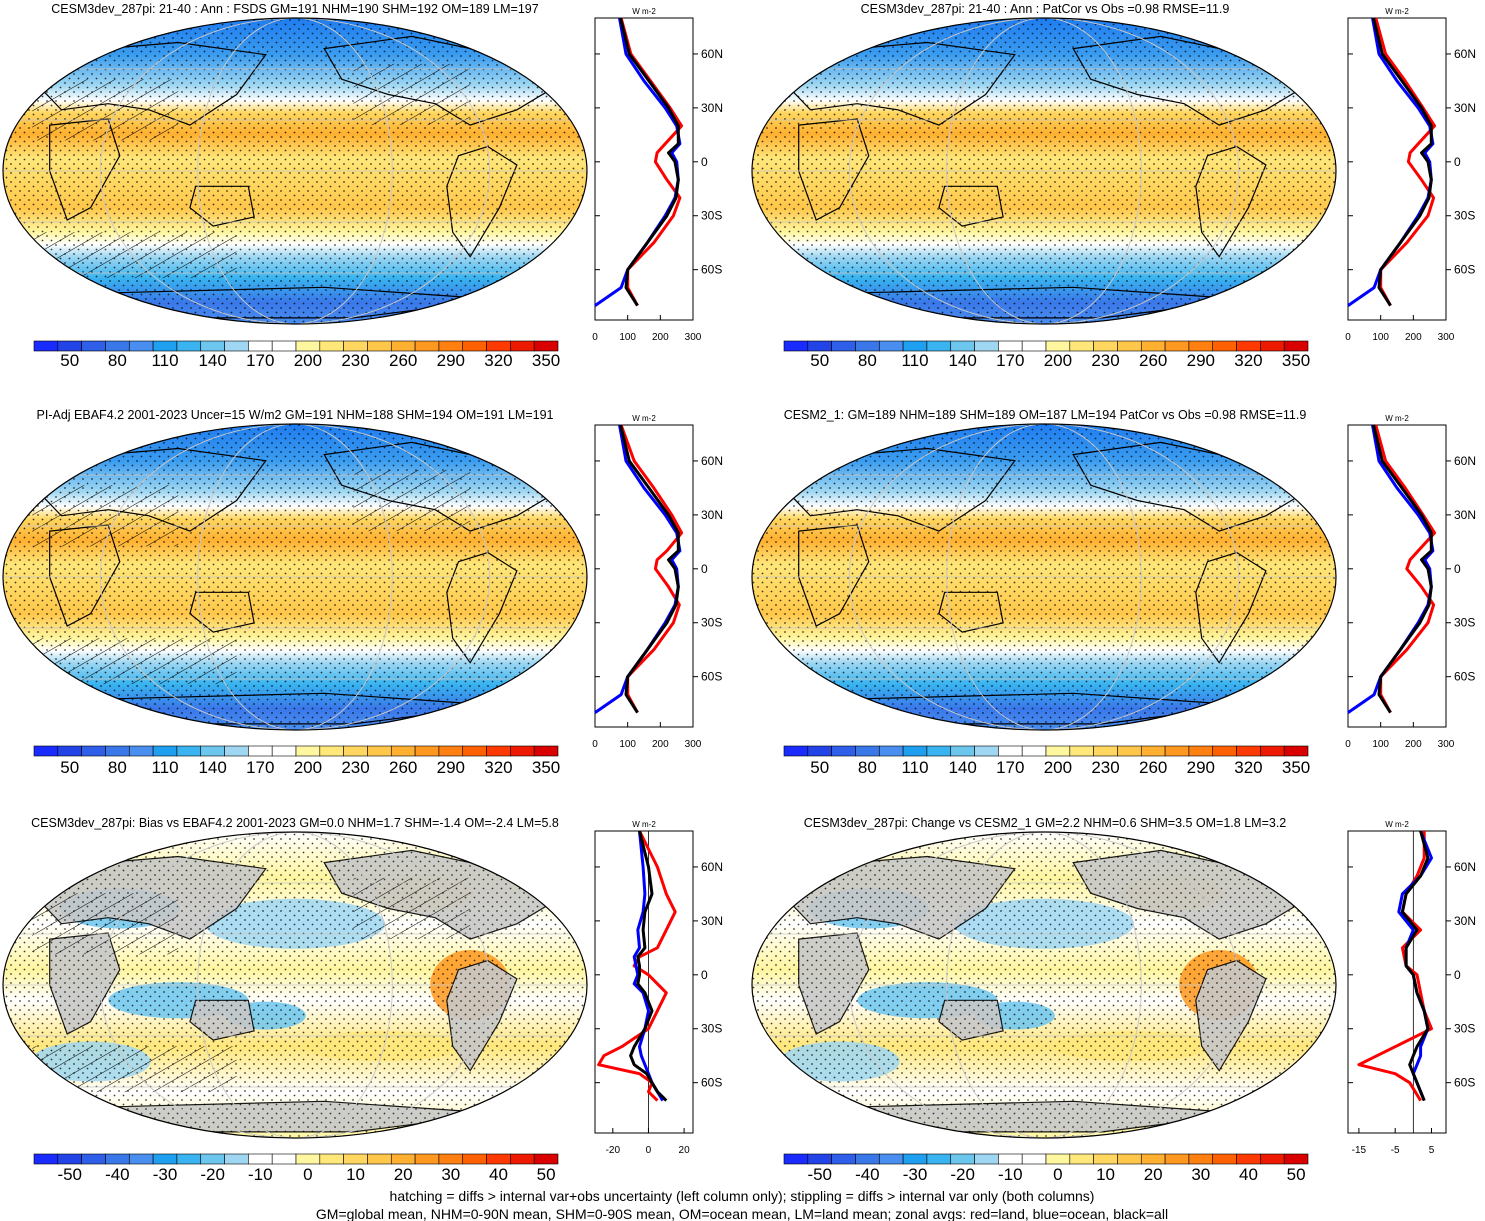 The width and height of the screenshot is (1485, 1221). Describe the element at coordinates (451, 767) in the screenshot. I see `colorbar-label: 290` at that location.